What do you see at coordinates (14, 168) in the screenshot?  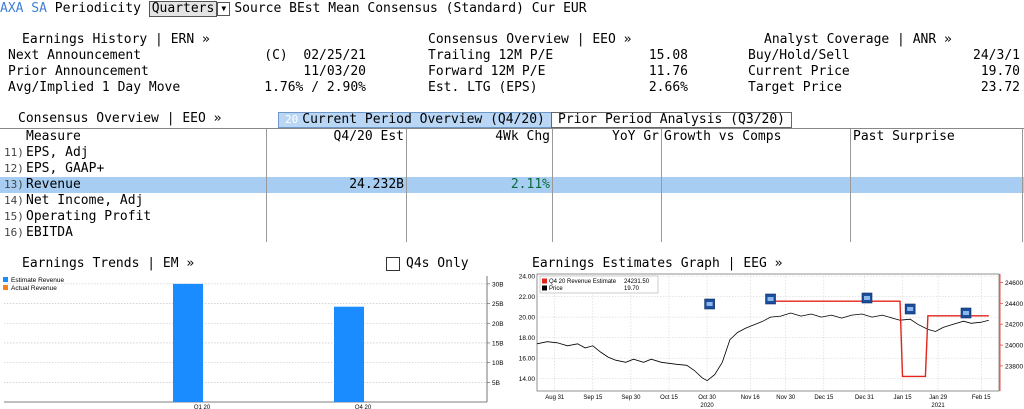 I see `row-number: 12)` at bounding box center [14, 168].